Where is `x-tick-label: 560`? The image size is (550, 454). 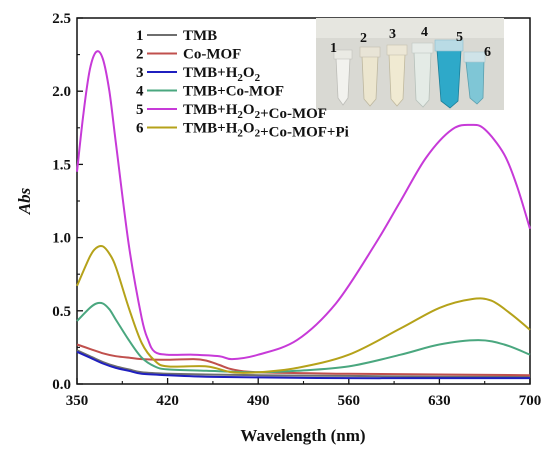 x-tick-label: 560 is located at coordinates (349, 401).